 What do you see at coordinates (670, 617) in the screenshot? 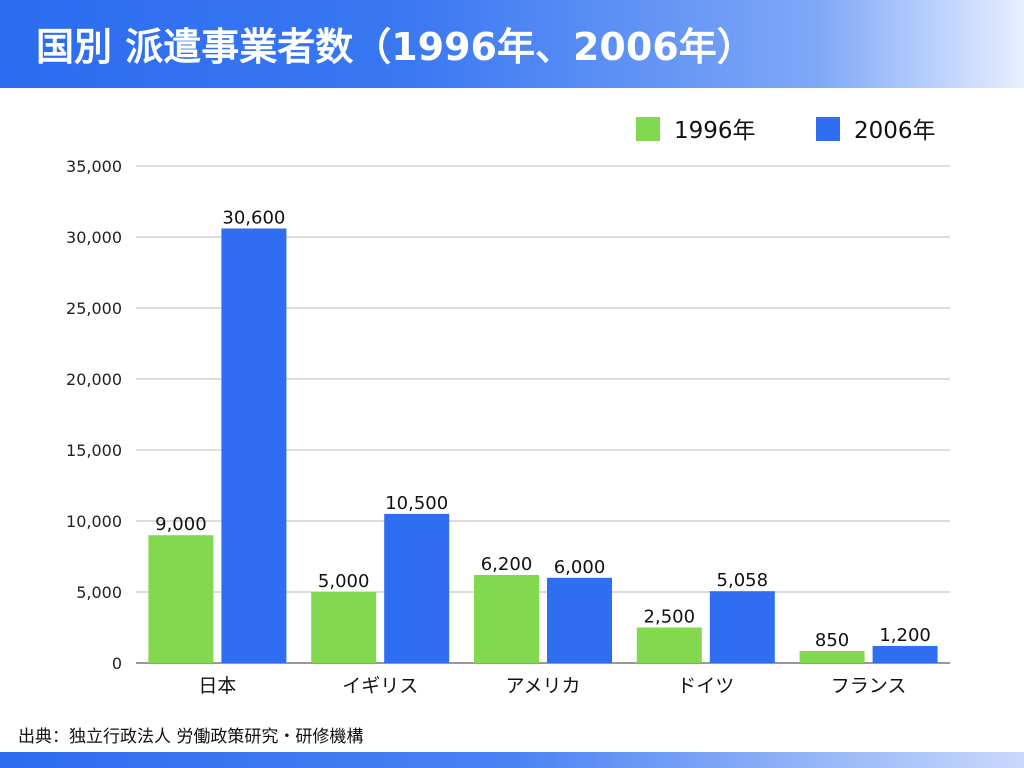
I see `data-label: 2,500` at bounding box center [670, 617].